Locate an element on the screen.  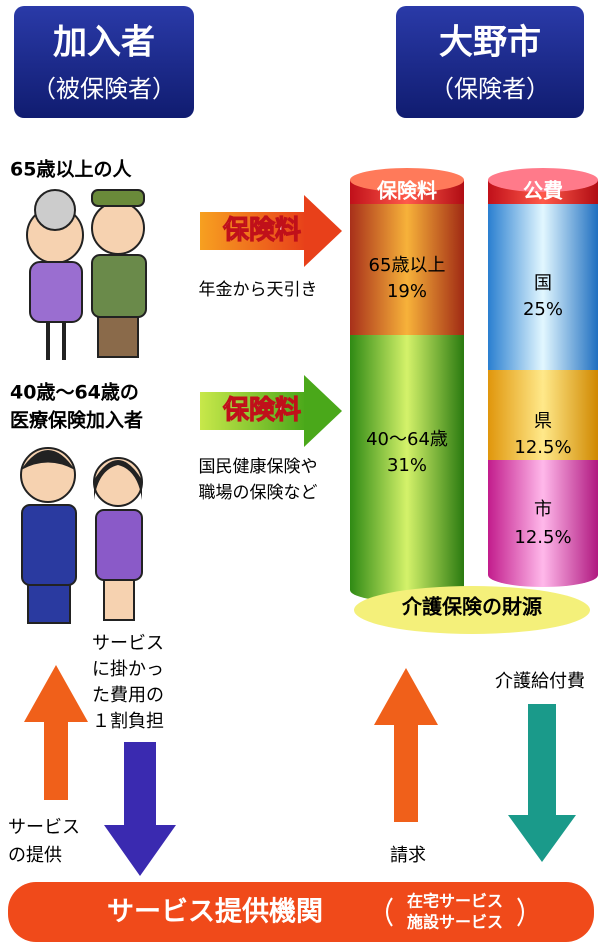
right-header-box is located at coordinates (490, 62).